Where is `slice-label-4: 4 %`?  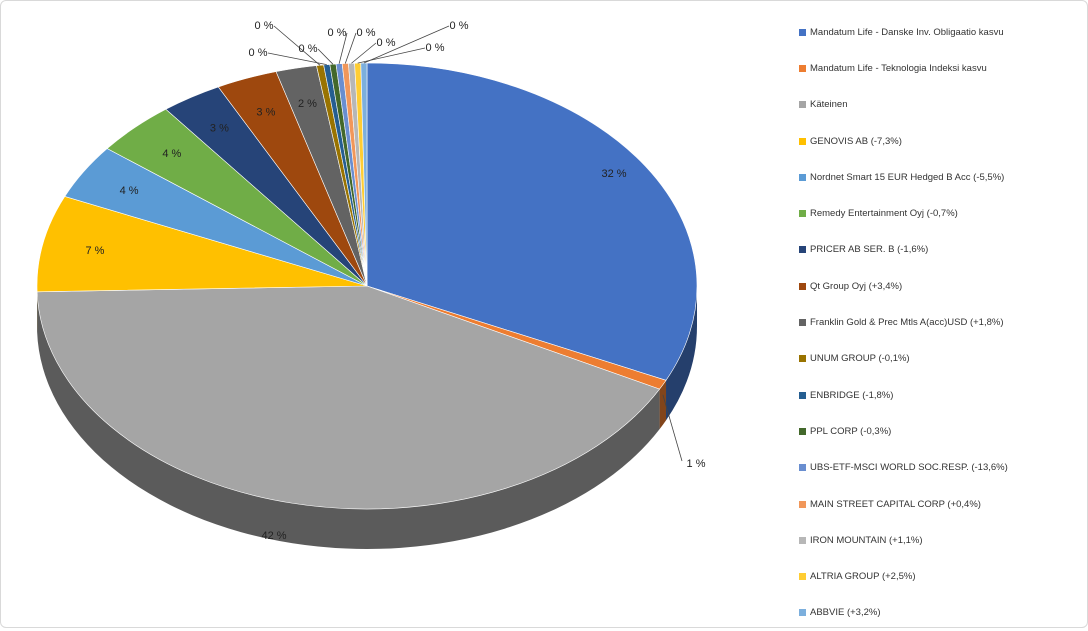 slice-label-4: 4 % is located at coordinates (129, 191).